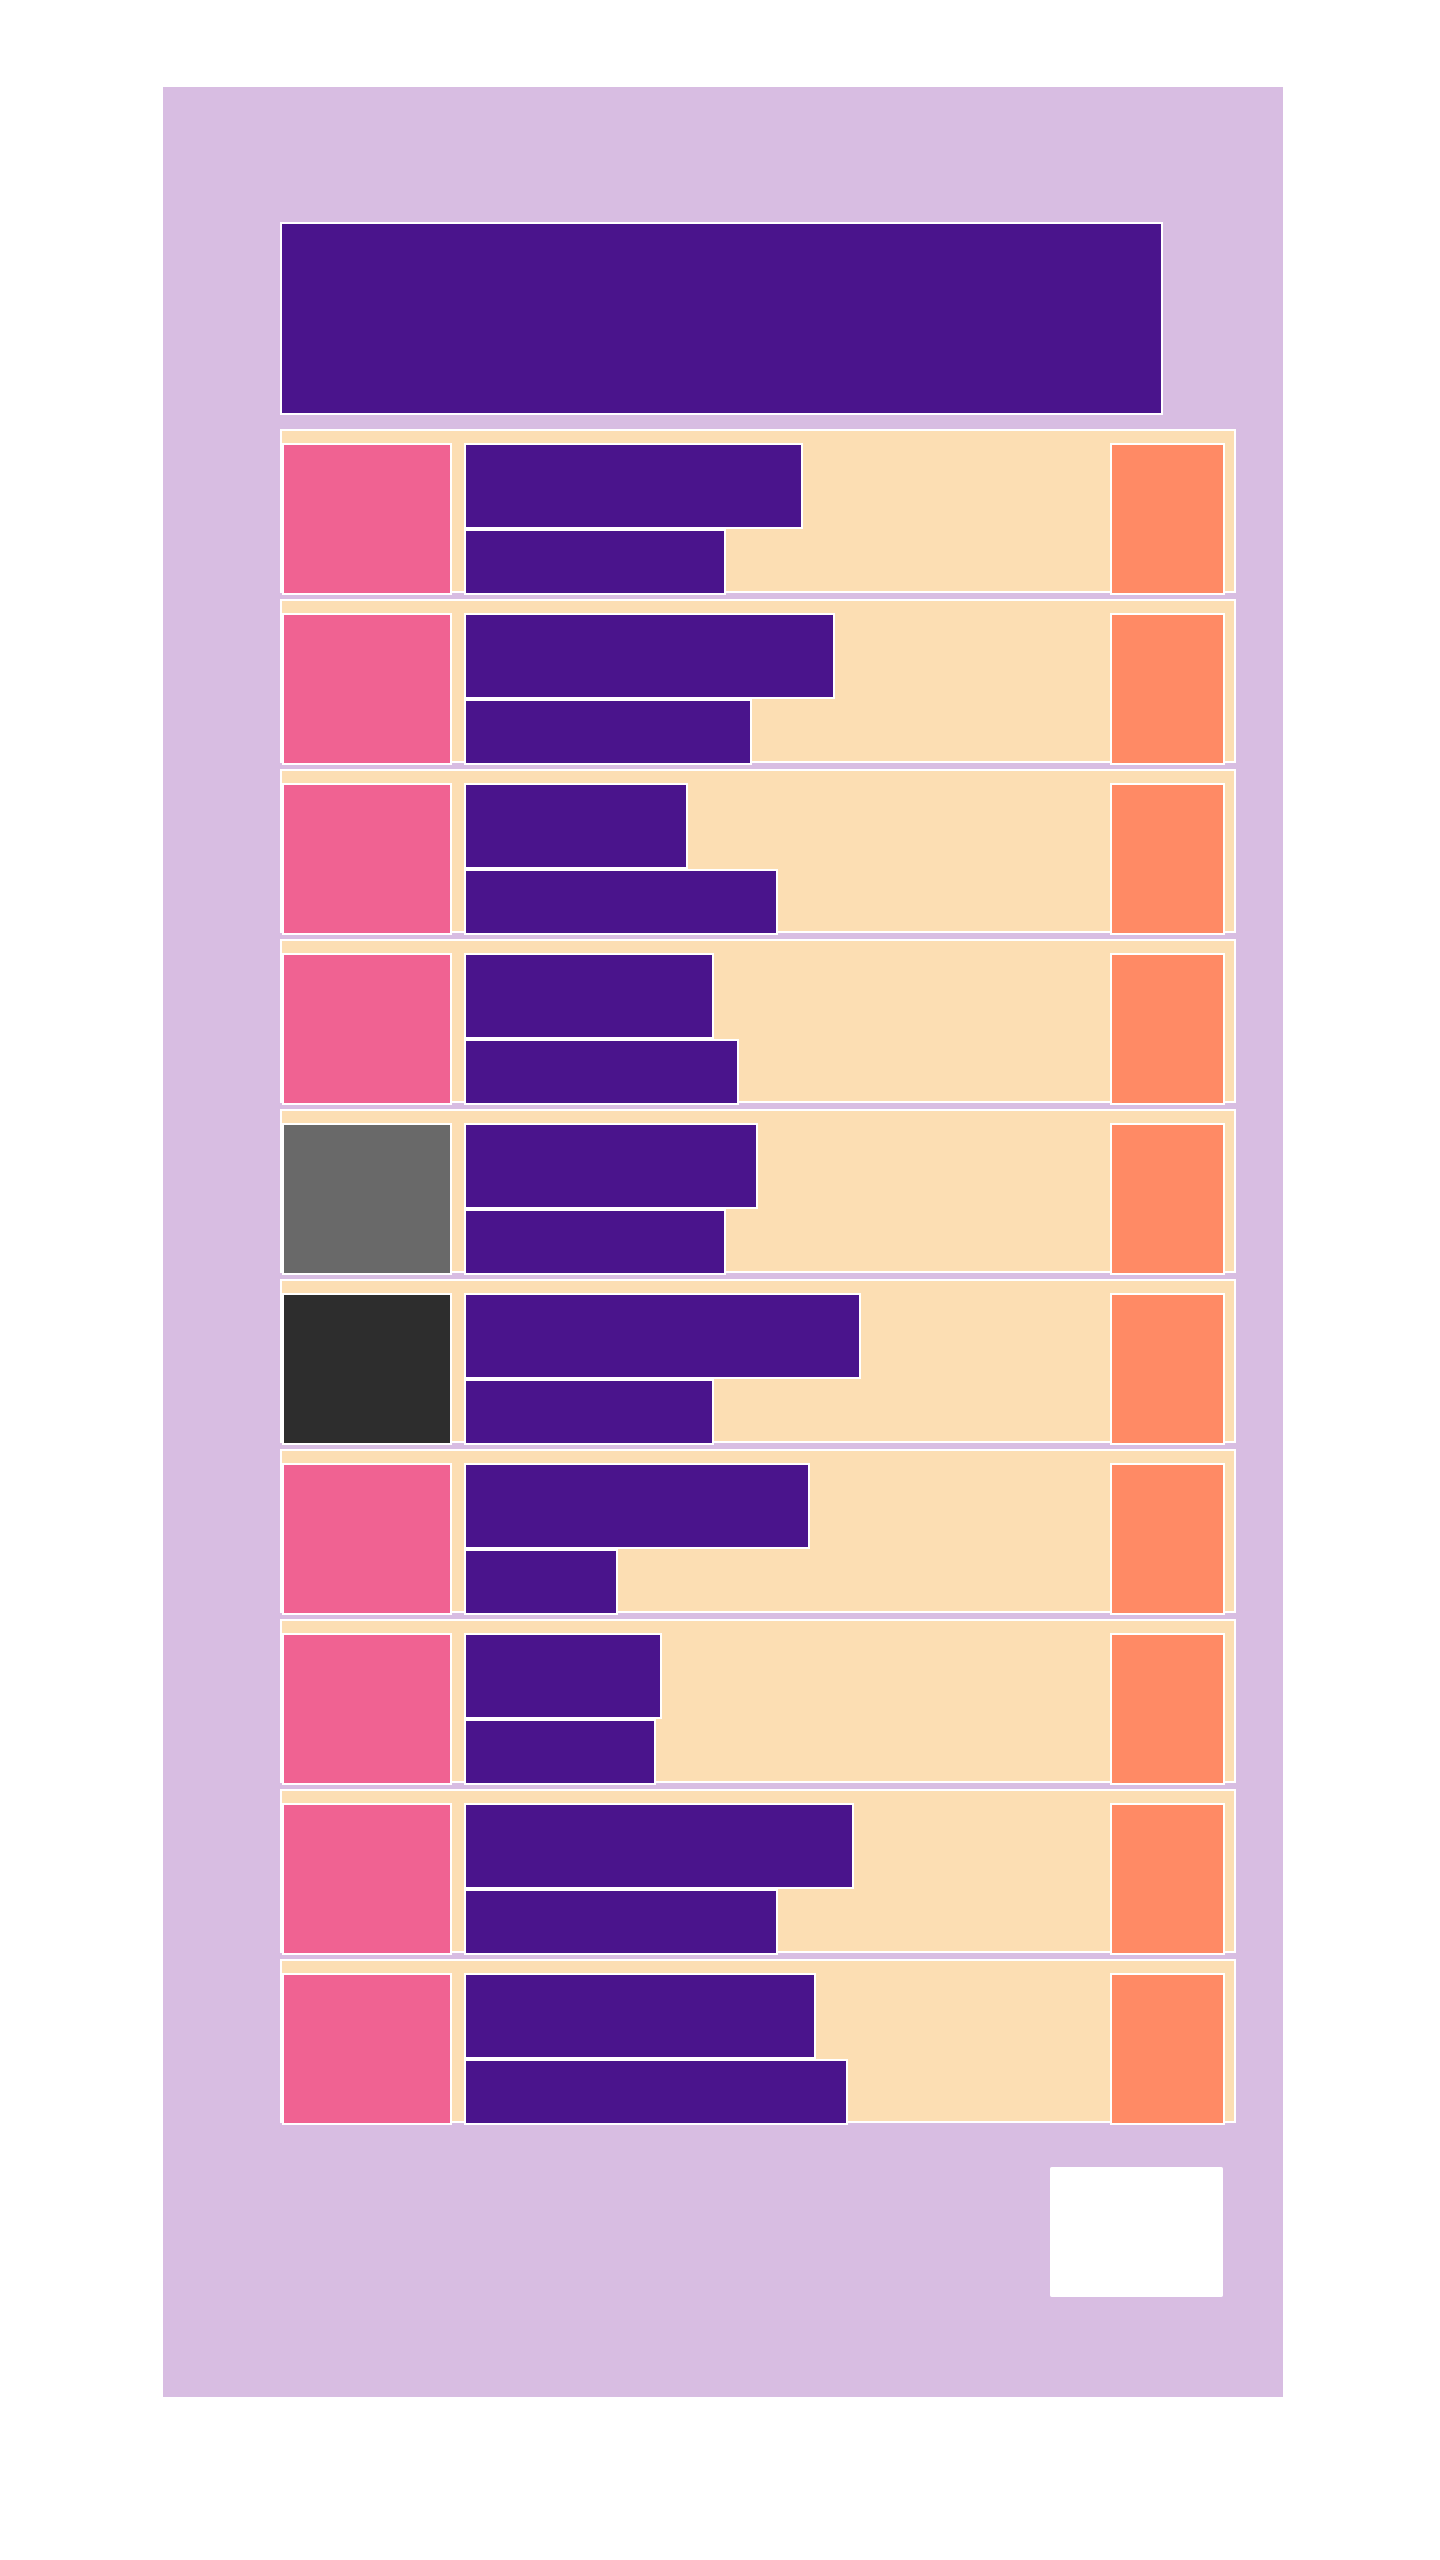 The width and height of the screenshot is (1440, 2560). What do you see at coordinates (721, 318) in the screenshot?
I see `header-bar` at bounding box center [721, 318].